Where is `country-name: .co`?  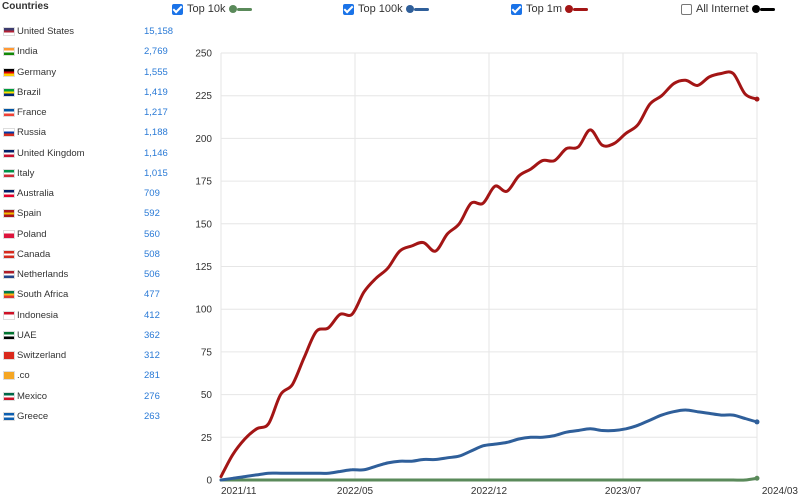
country-name: .co is located at coordinates (23, 376).